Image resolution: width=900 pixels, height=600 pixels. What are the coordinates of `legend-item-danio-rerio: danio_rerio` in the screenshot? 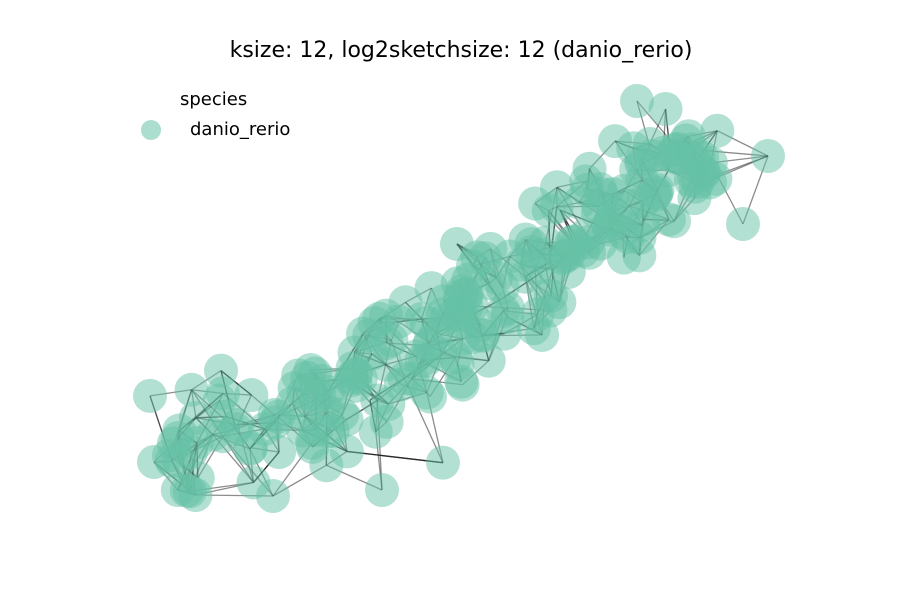 It's located at (233, 131).